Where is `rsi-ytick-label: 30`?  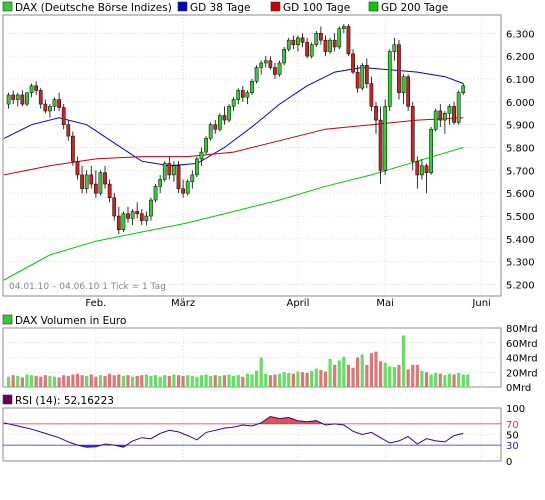
rsi-ytick-label: 30 is located at coordinates (512, 446).